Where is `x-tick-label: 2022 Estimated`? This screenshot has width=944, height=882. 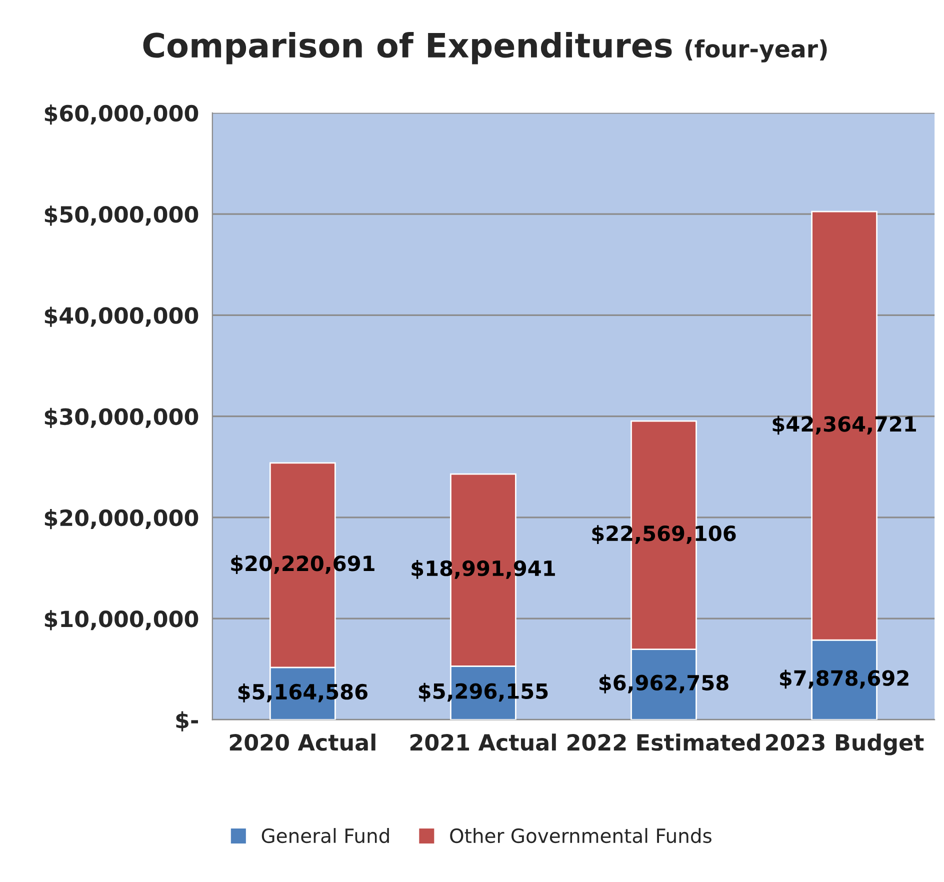
x-tick-label: 2022 Estimated is located at coordinates (664, 742).